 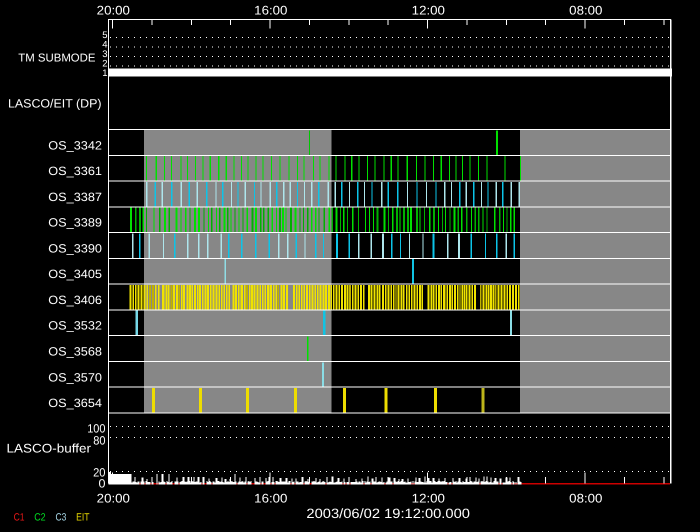 What do you see at coordinates (75, 248) in the screenshot?
I see `svg-text: OS_3390` at bounding box center [75, 248].